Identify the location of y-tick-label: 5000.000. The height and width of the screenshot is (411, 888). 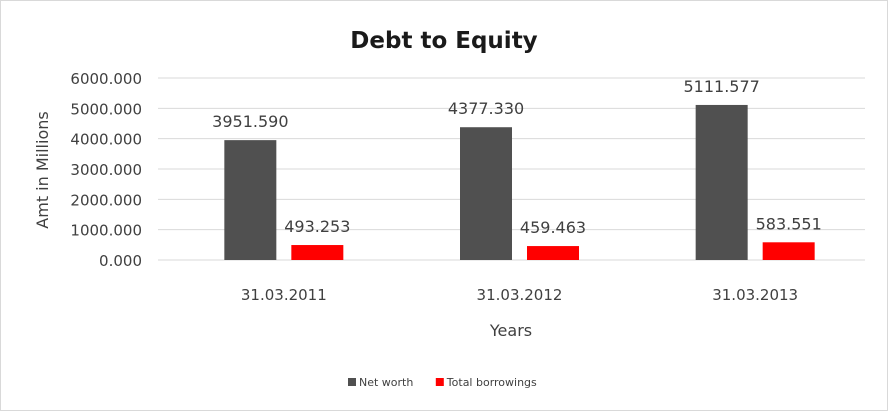
(106, 109).